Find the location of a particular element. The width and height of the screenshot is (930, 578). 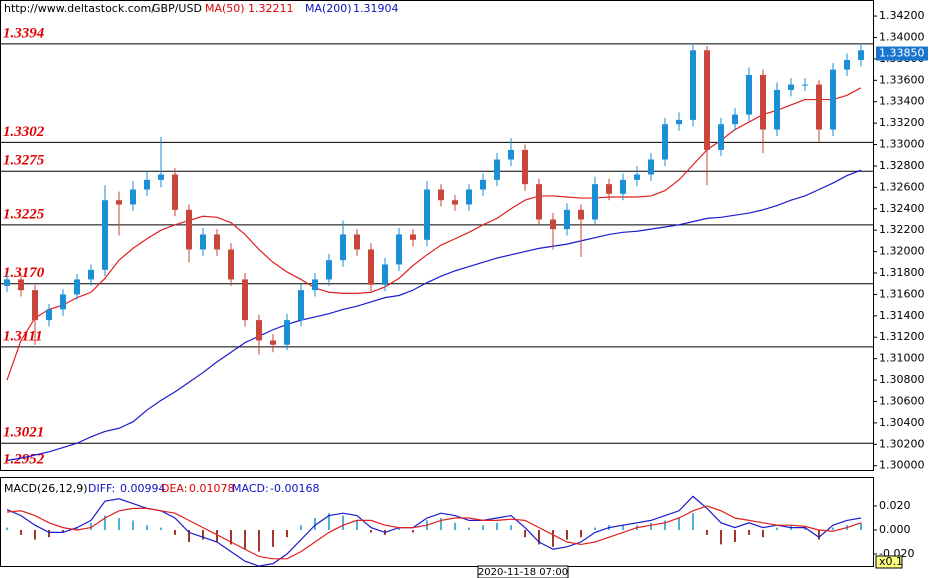

y-tick-label: 0.020 is located at coordinates (895, 505).